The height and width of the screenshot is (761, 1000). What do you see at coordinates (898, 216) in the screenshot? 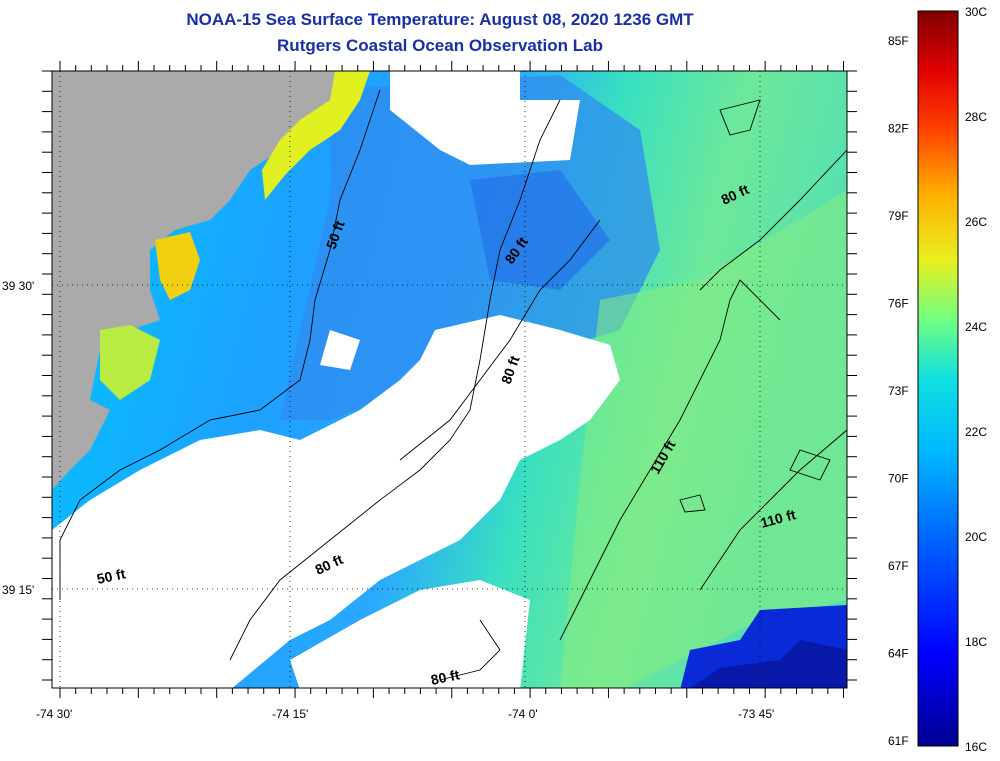
I see `colorbar-f-label: 79F` at bounding box center [898, 216].